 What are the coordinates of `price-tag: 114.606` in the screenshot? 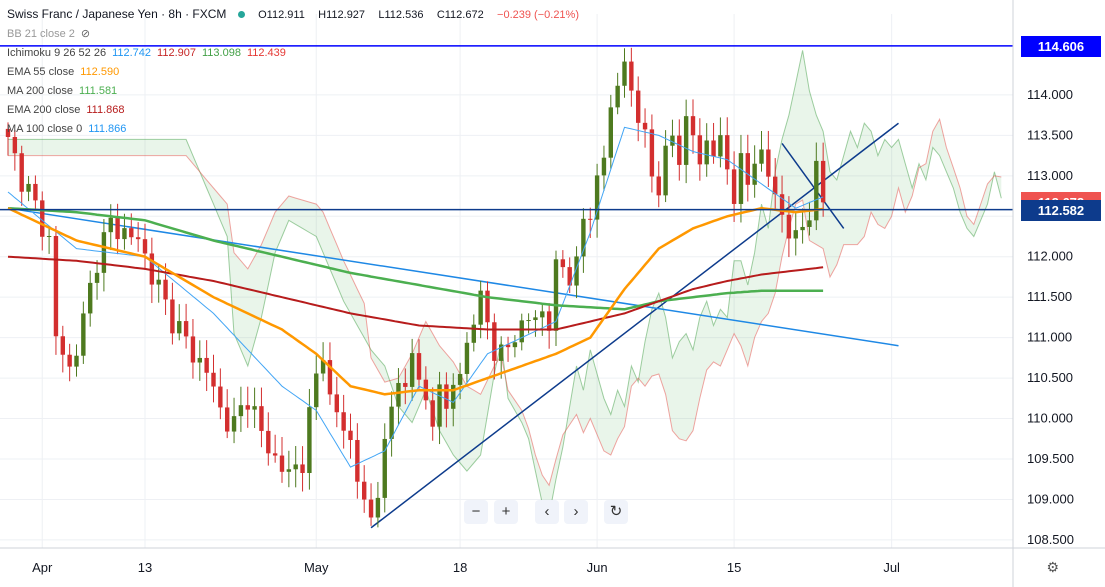 It's located at (1061, 46).